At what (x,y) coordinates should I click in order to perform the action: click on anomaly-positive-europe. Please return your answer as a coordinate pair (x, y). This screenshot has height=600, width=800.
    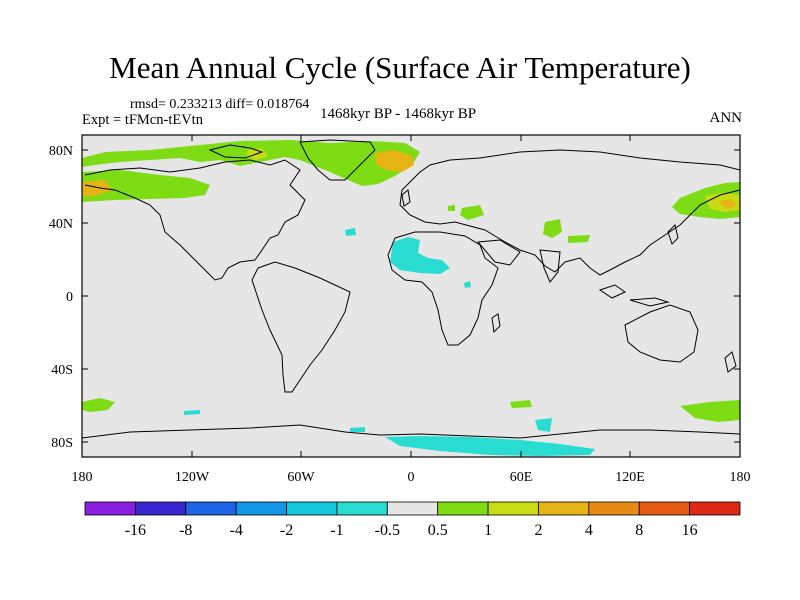
    Looking at the image, I should click on (472, 212).